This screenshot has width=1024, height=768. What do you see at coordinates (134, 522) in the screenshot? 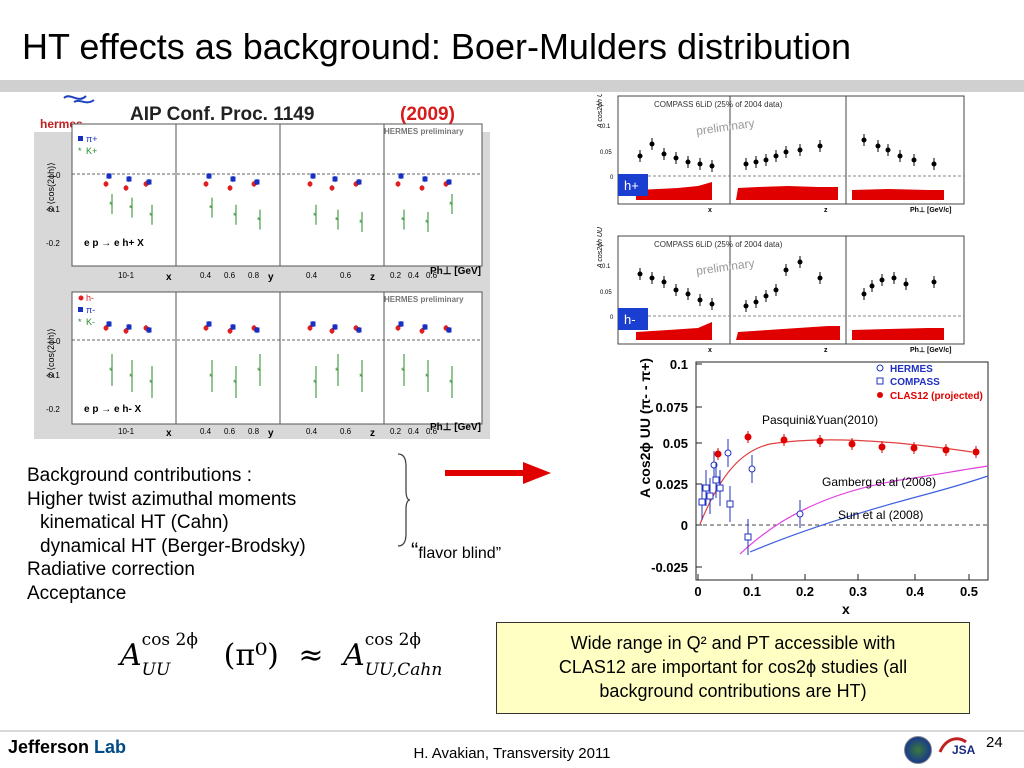
I see `list-item: kinematical HT (Cahn)` at bounding box center [134, 522].